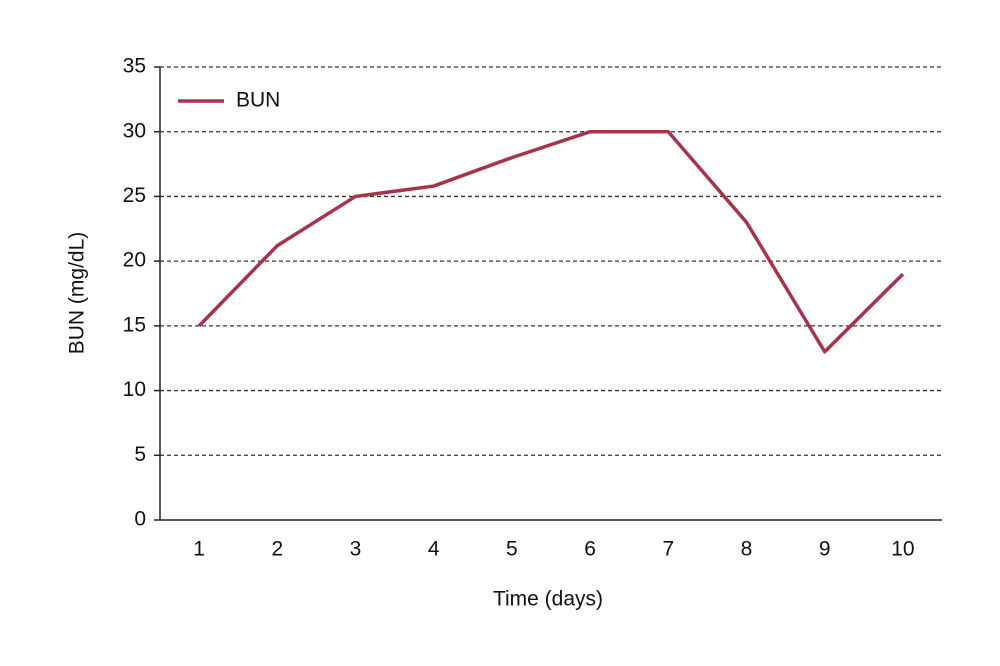  Describe the element at coordinates (134, 66) in the screenshot. I see `y-tick-label: 35` at that location.